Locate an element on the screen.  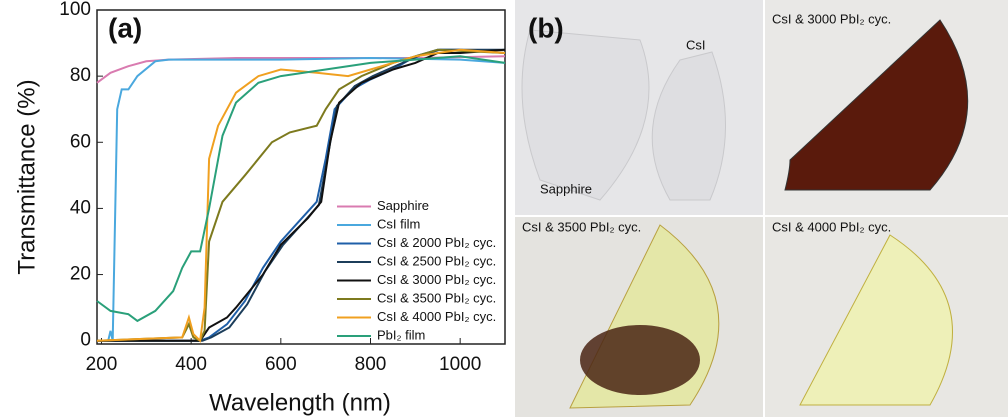
photo-label: CsI & 4000 PbI₂ cyc. is located at coordinates (831, 226).